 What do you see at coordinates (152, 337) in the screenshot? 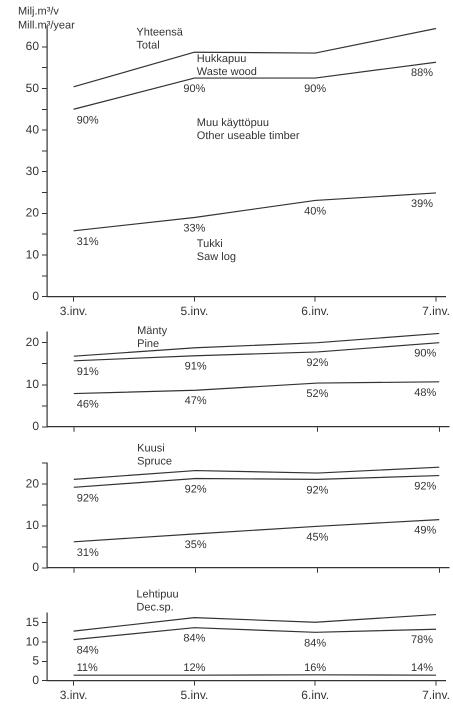
I see `chart-title: Mänty Pine` at bounding box center [152, 337].